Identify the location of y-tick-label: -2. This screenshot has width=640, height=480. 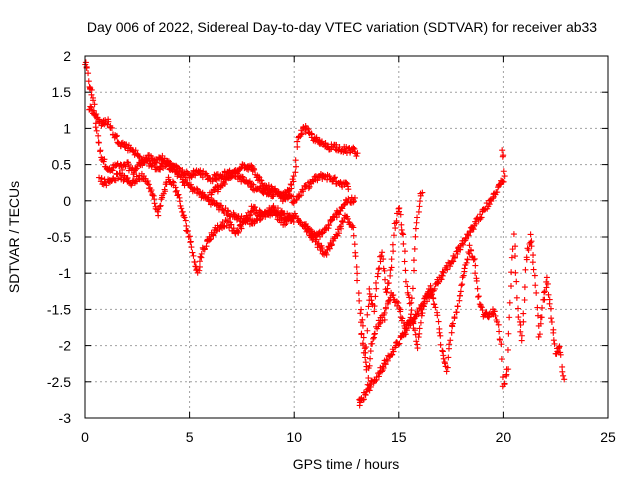
(65, 346).